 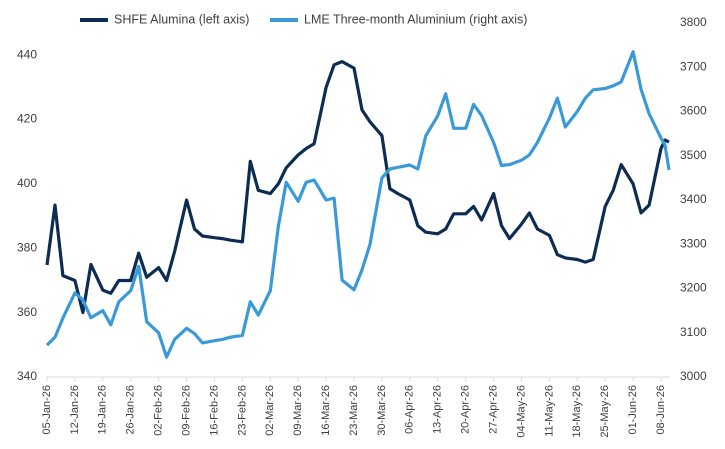 I want to click on y2-tick-label: 3800, so click(x=693, y=22).